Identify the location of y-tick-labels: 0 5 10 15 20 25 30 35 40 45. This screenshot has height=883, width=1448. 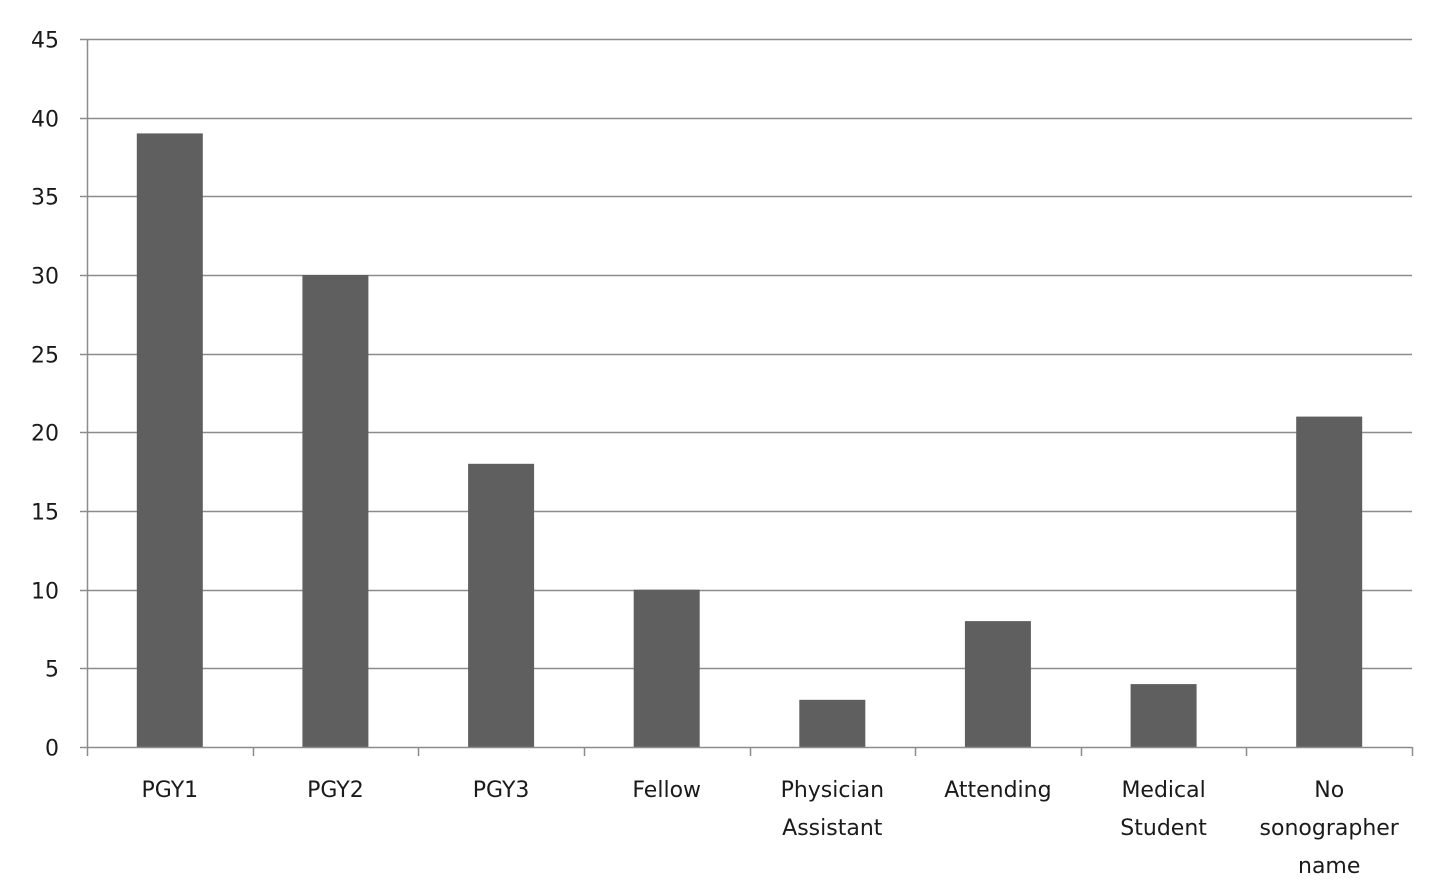
(45, 395).